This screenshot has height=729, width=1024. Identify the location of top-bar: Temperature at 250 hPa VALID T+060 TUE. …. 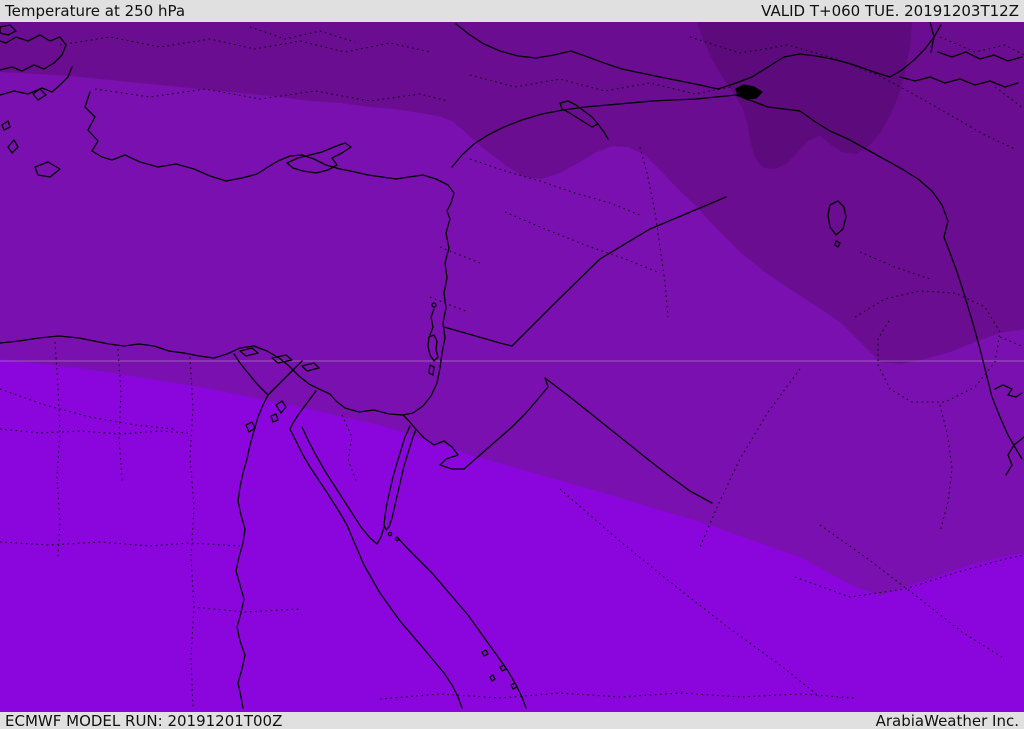
(512, 11).